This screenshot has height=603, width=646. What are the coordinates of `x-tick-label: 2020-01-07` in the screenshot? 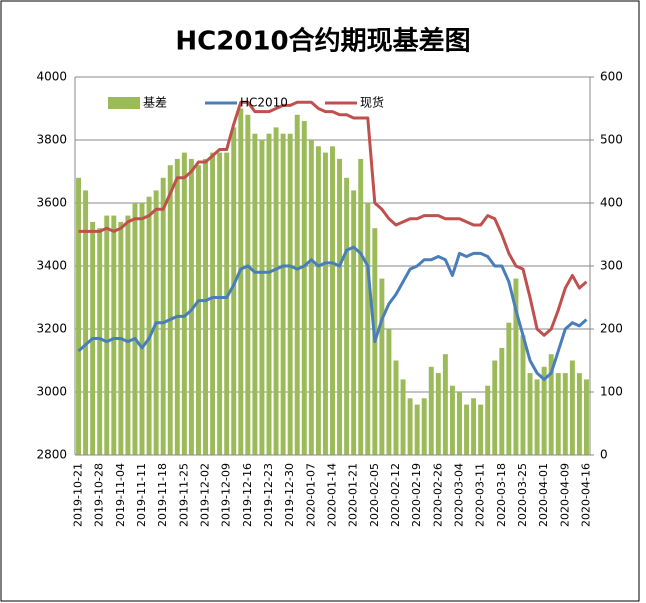 It's located at (310, 495).